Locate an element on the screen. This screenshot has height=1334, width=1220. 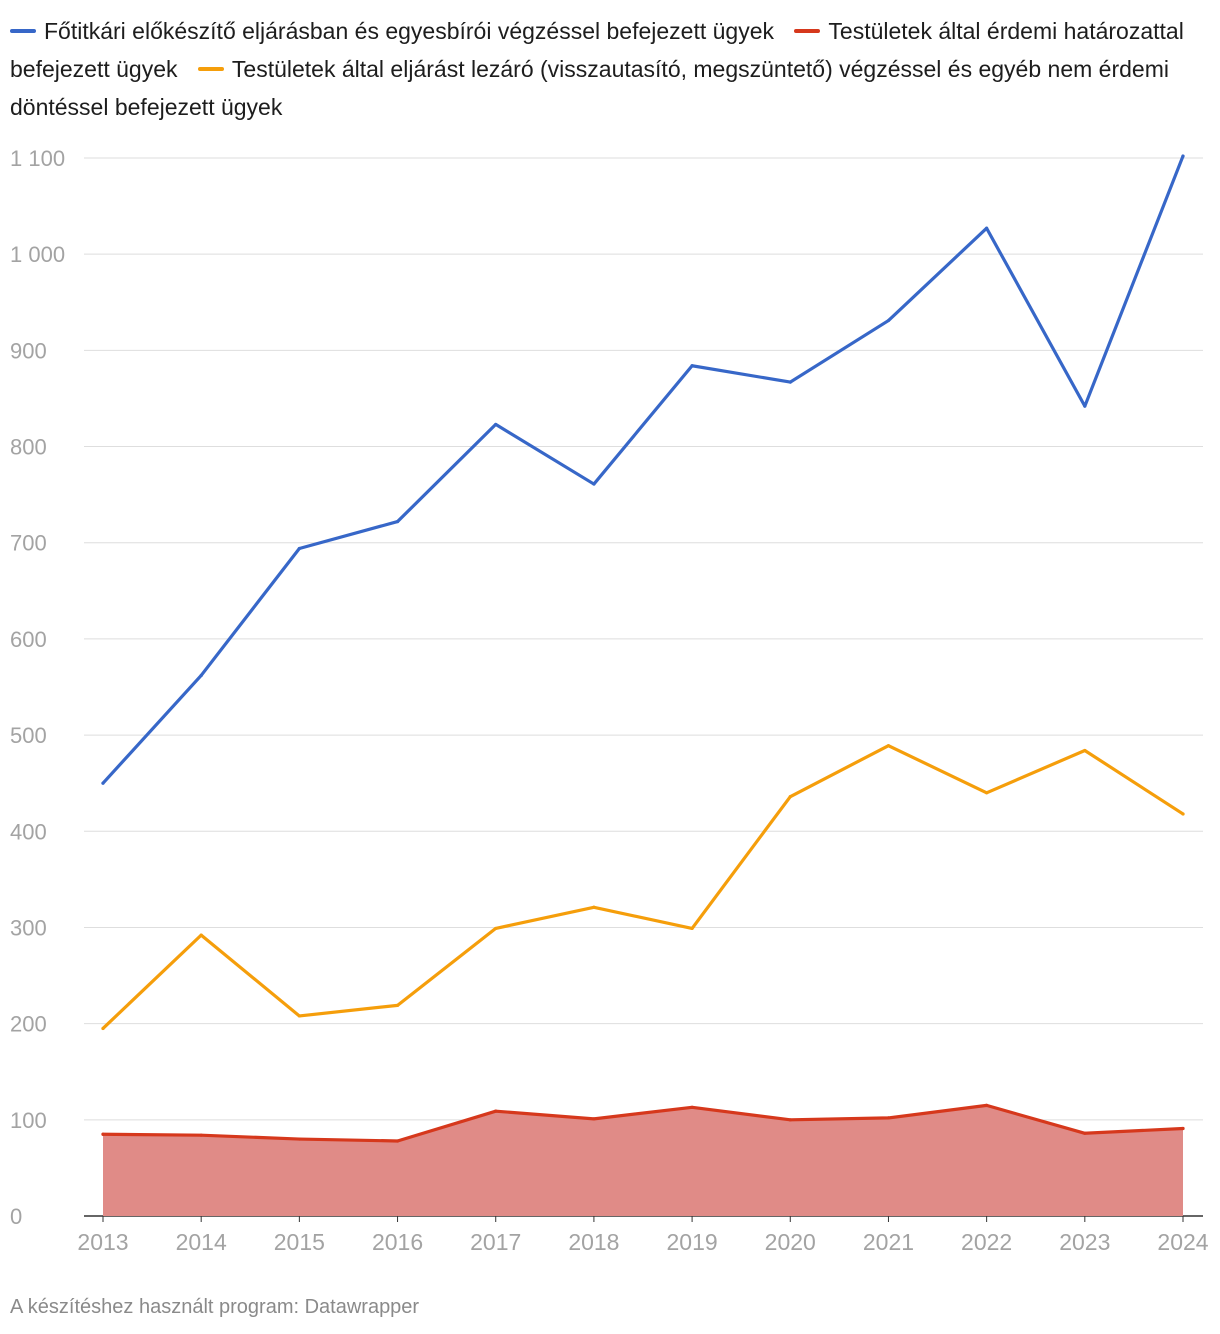
x-tick-label: 2013 is located at coordinates (102, 1242).